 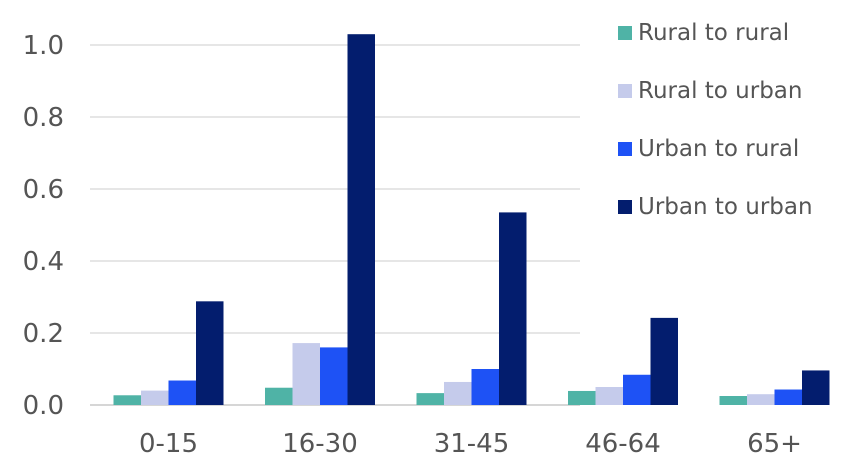 I want to click on y-tick-label: 0.4, so click(x=43, y=262).